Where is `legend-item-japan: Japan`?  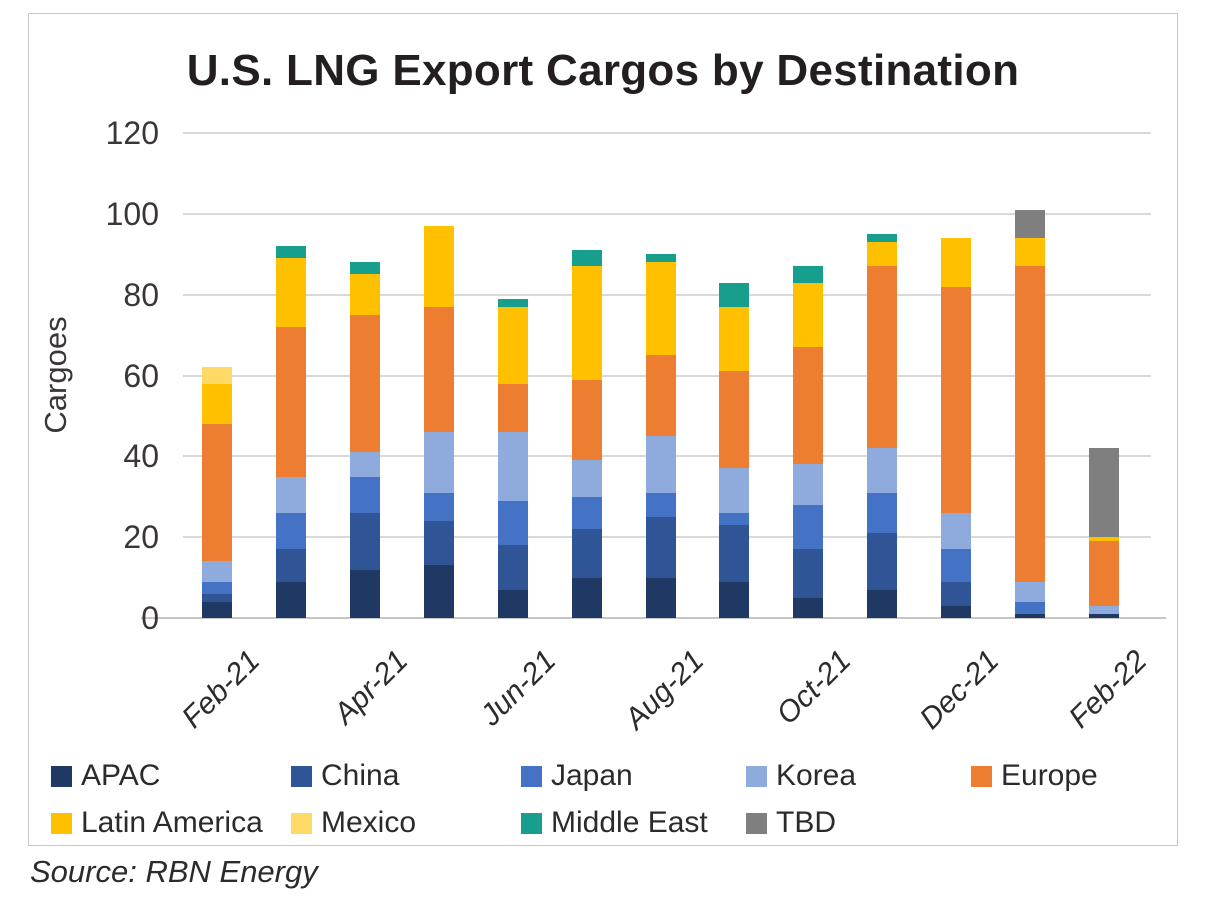 legend-item-japan: Japan is located at coordinates (577, 776).